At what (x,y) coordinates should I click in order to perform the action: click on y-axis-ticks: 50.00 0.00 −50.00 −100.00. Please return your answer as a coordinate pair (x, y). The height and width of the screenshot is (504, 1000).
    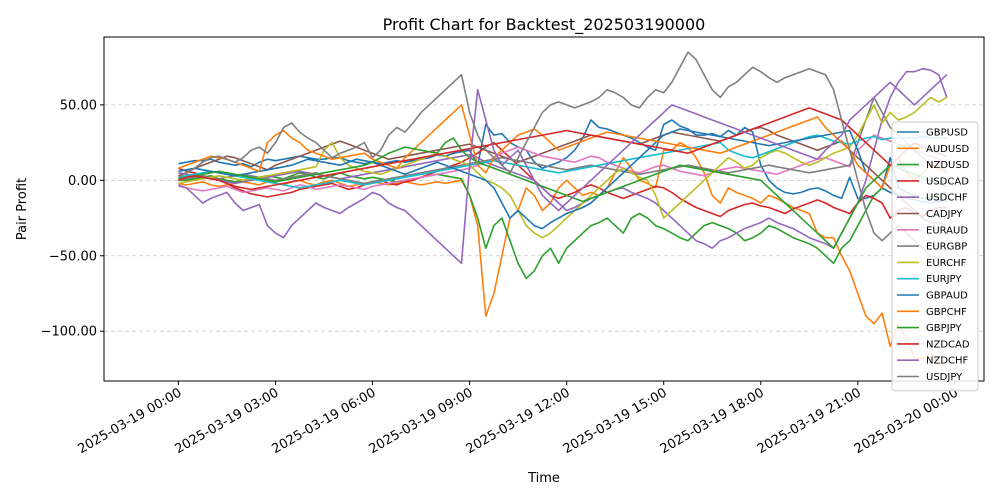
    Looking at the image, I should click on (72, 219).